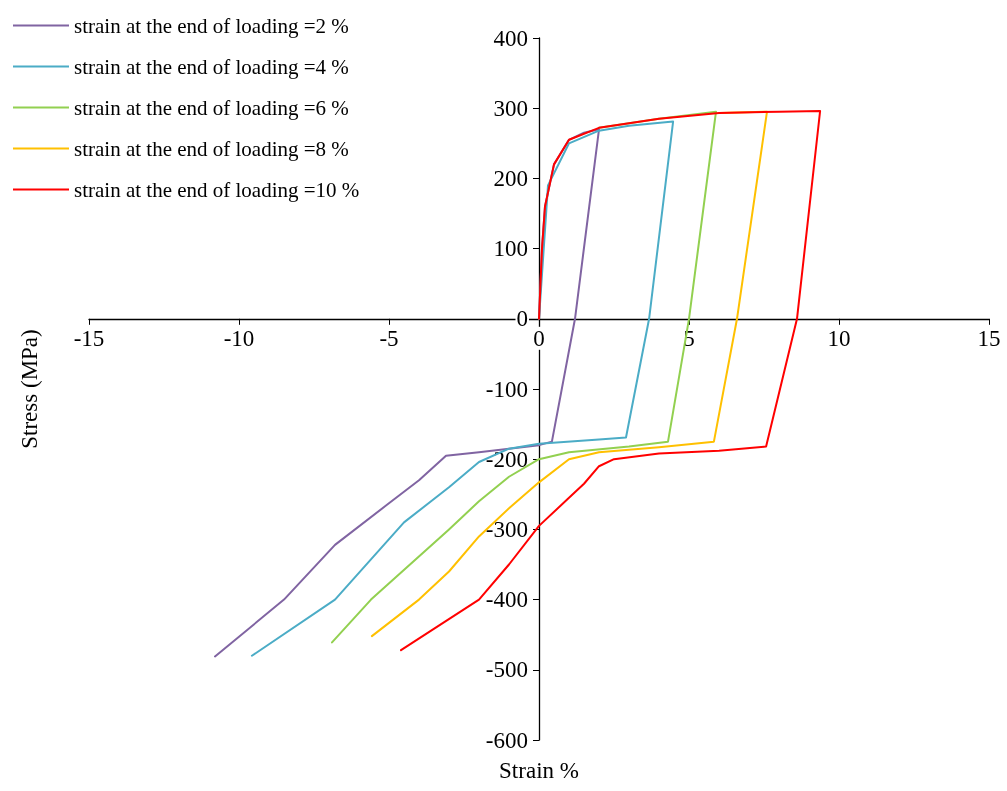  Describe the element at coordinates (510, 38) in the screenshot. I see `y-tick-label: 400` at that location.